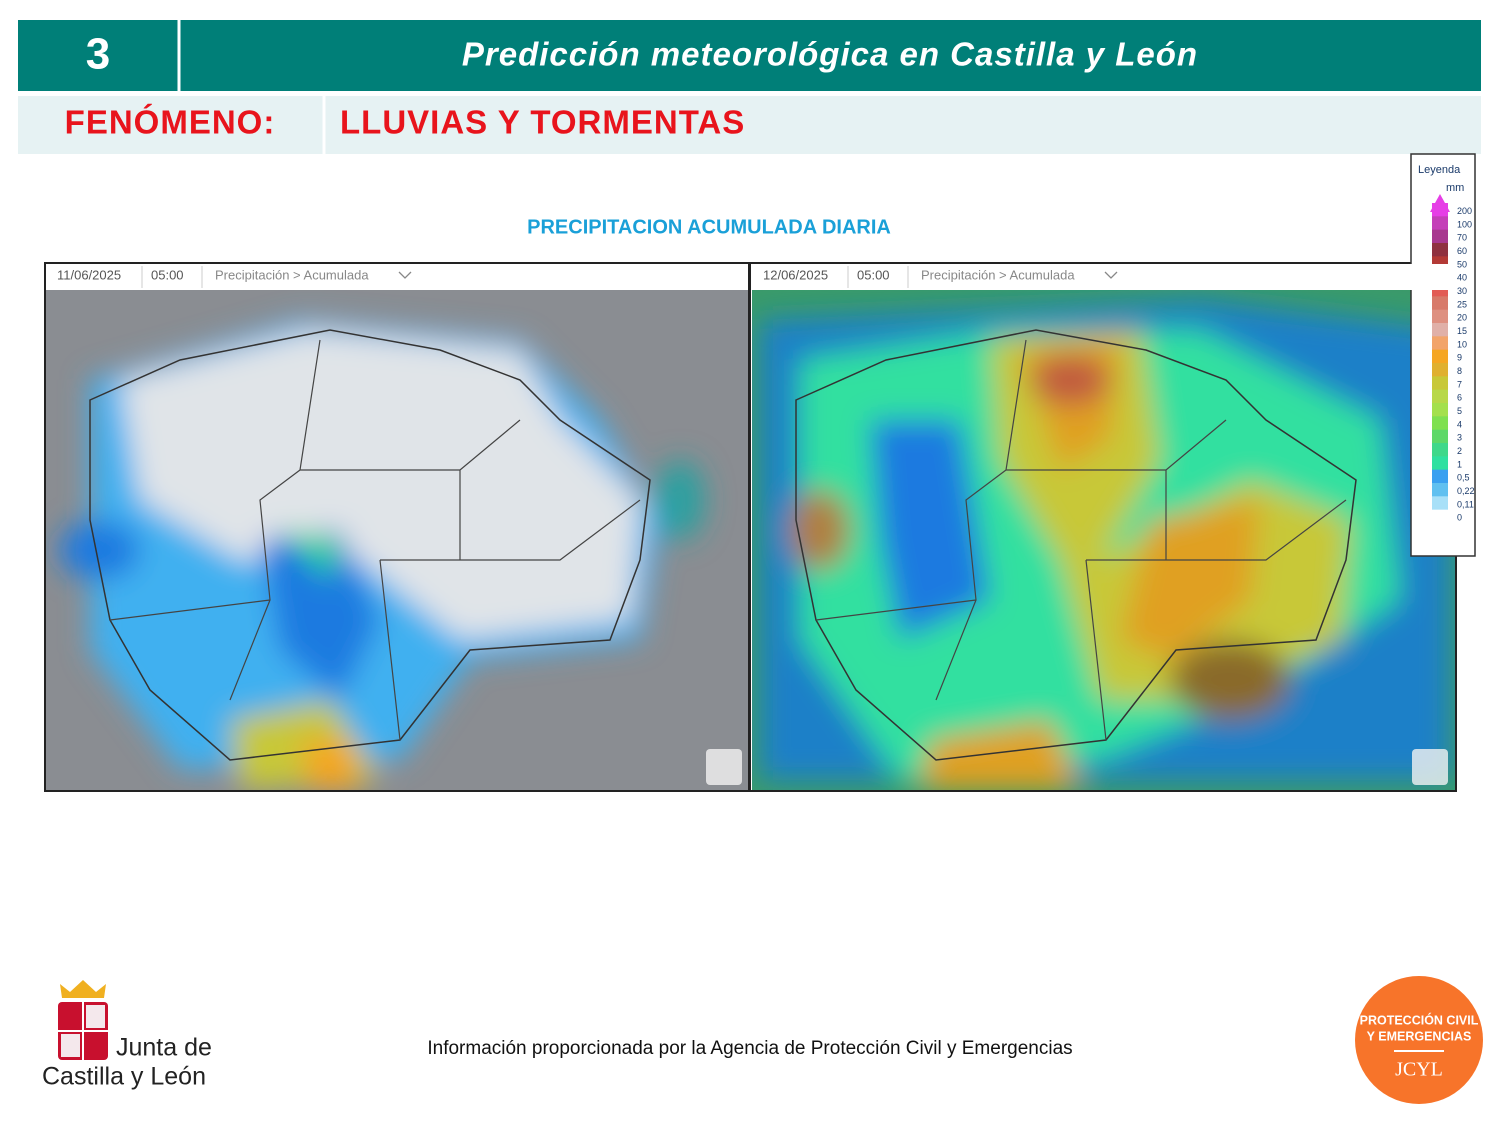 The image size is (1500, 1130). I want to click on legend-label: 15, so click(1462, 331).